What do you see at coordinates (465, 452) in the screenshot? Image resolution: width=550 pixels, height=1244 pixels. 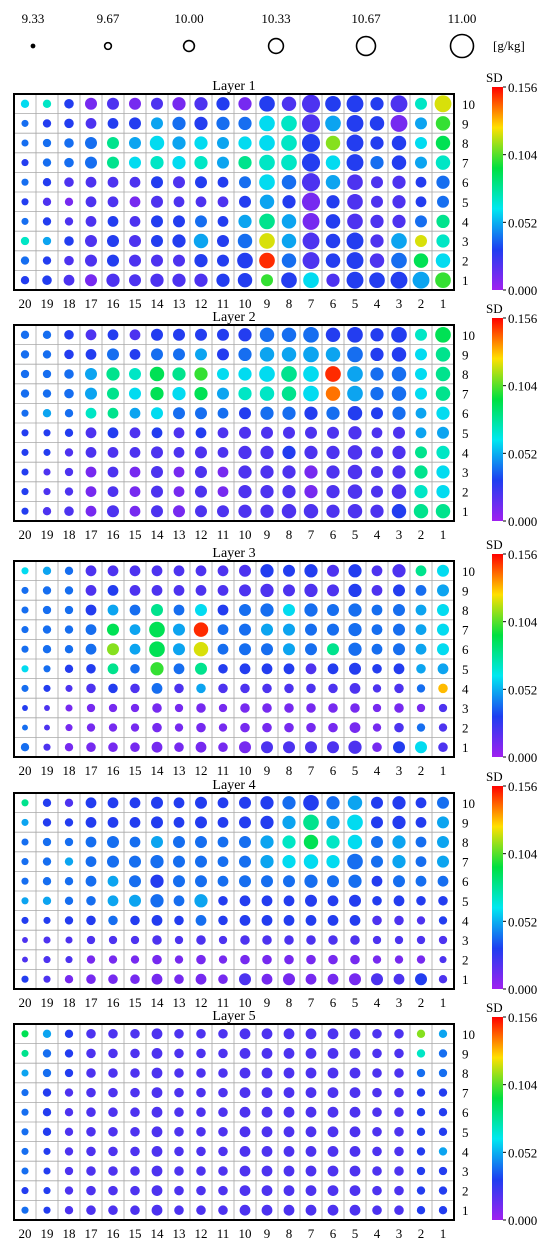 I see `y-tick-label: 4` at bounding box center [465, 452].